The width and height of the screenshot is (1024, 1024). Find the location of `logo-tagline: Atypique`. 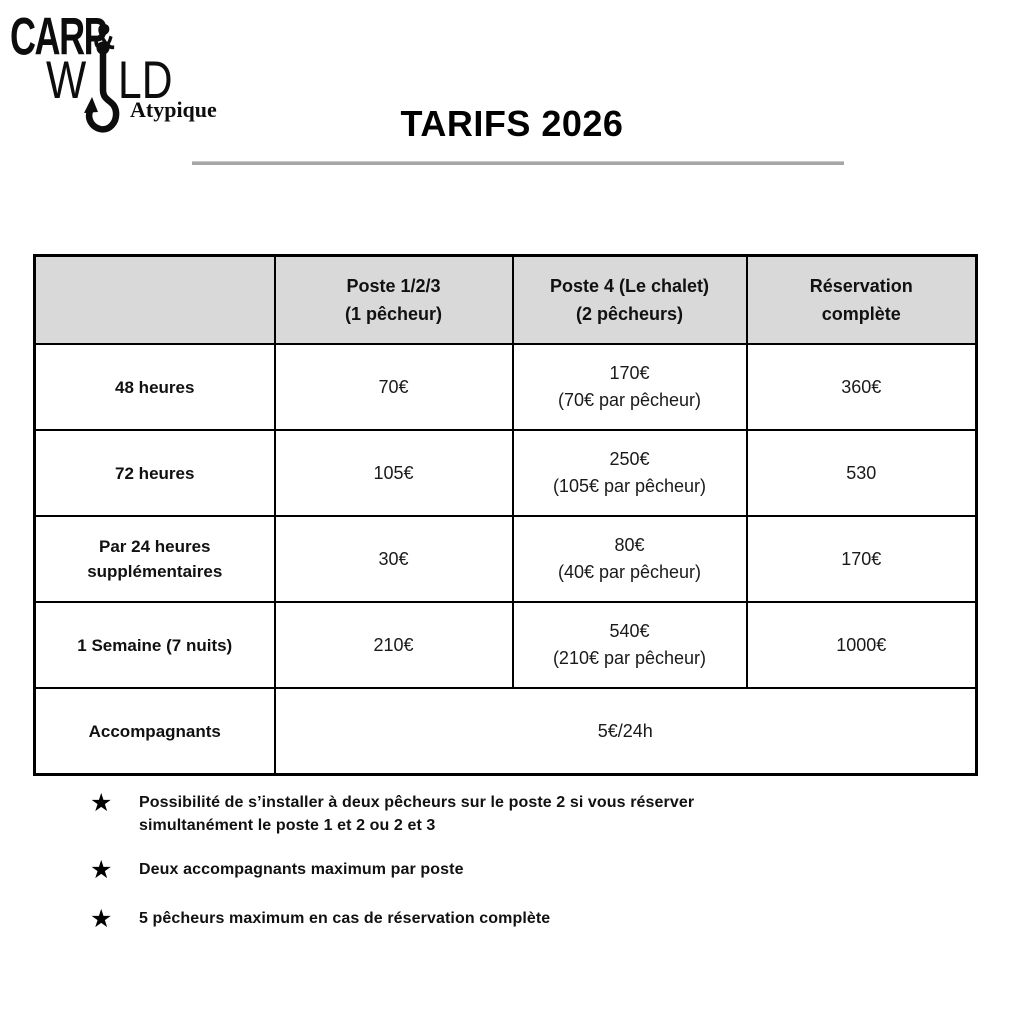

logo-tagline: Atypique is located at coordinates (173, 109).